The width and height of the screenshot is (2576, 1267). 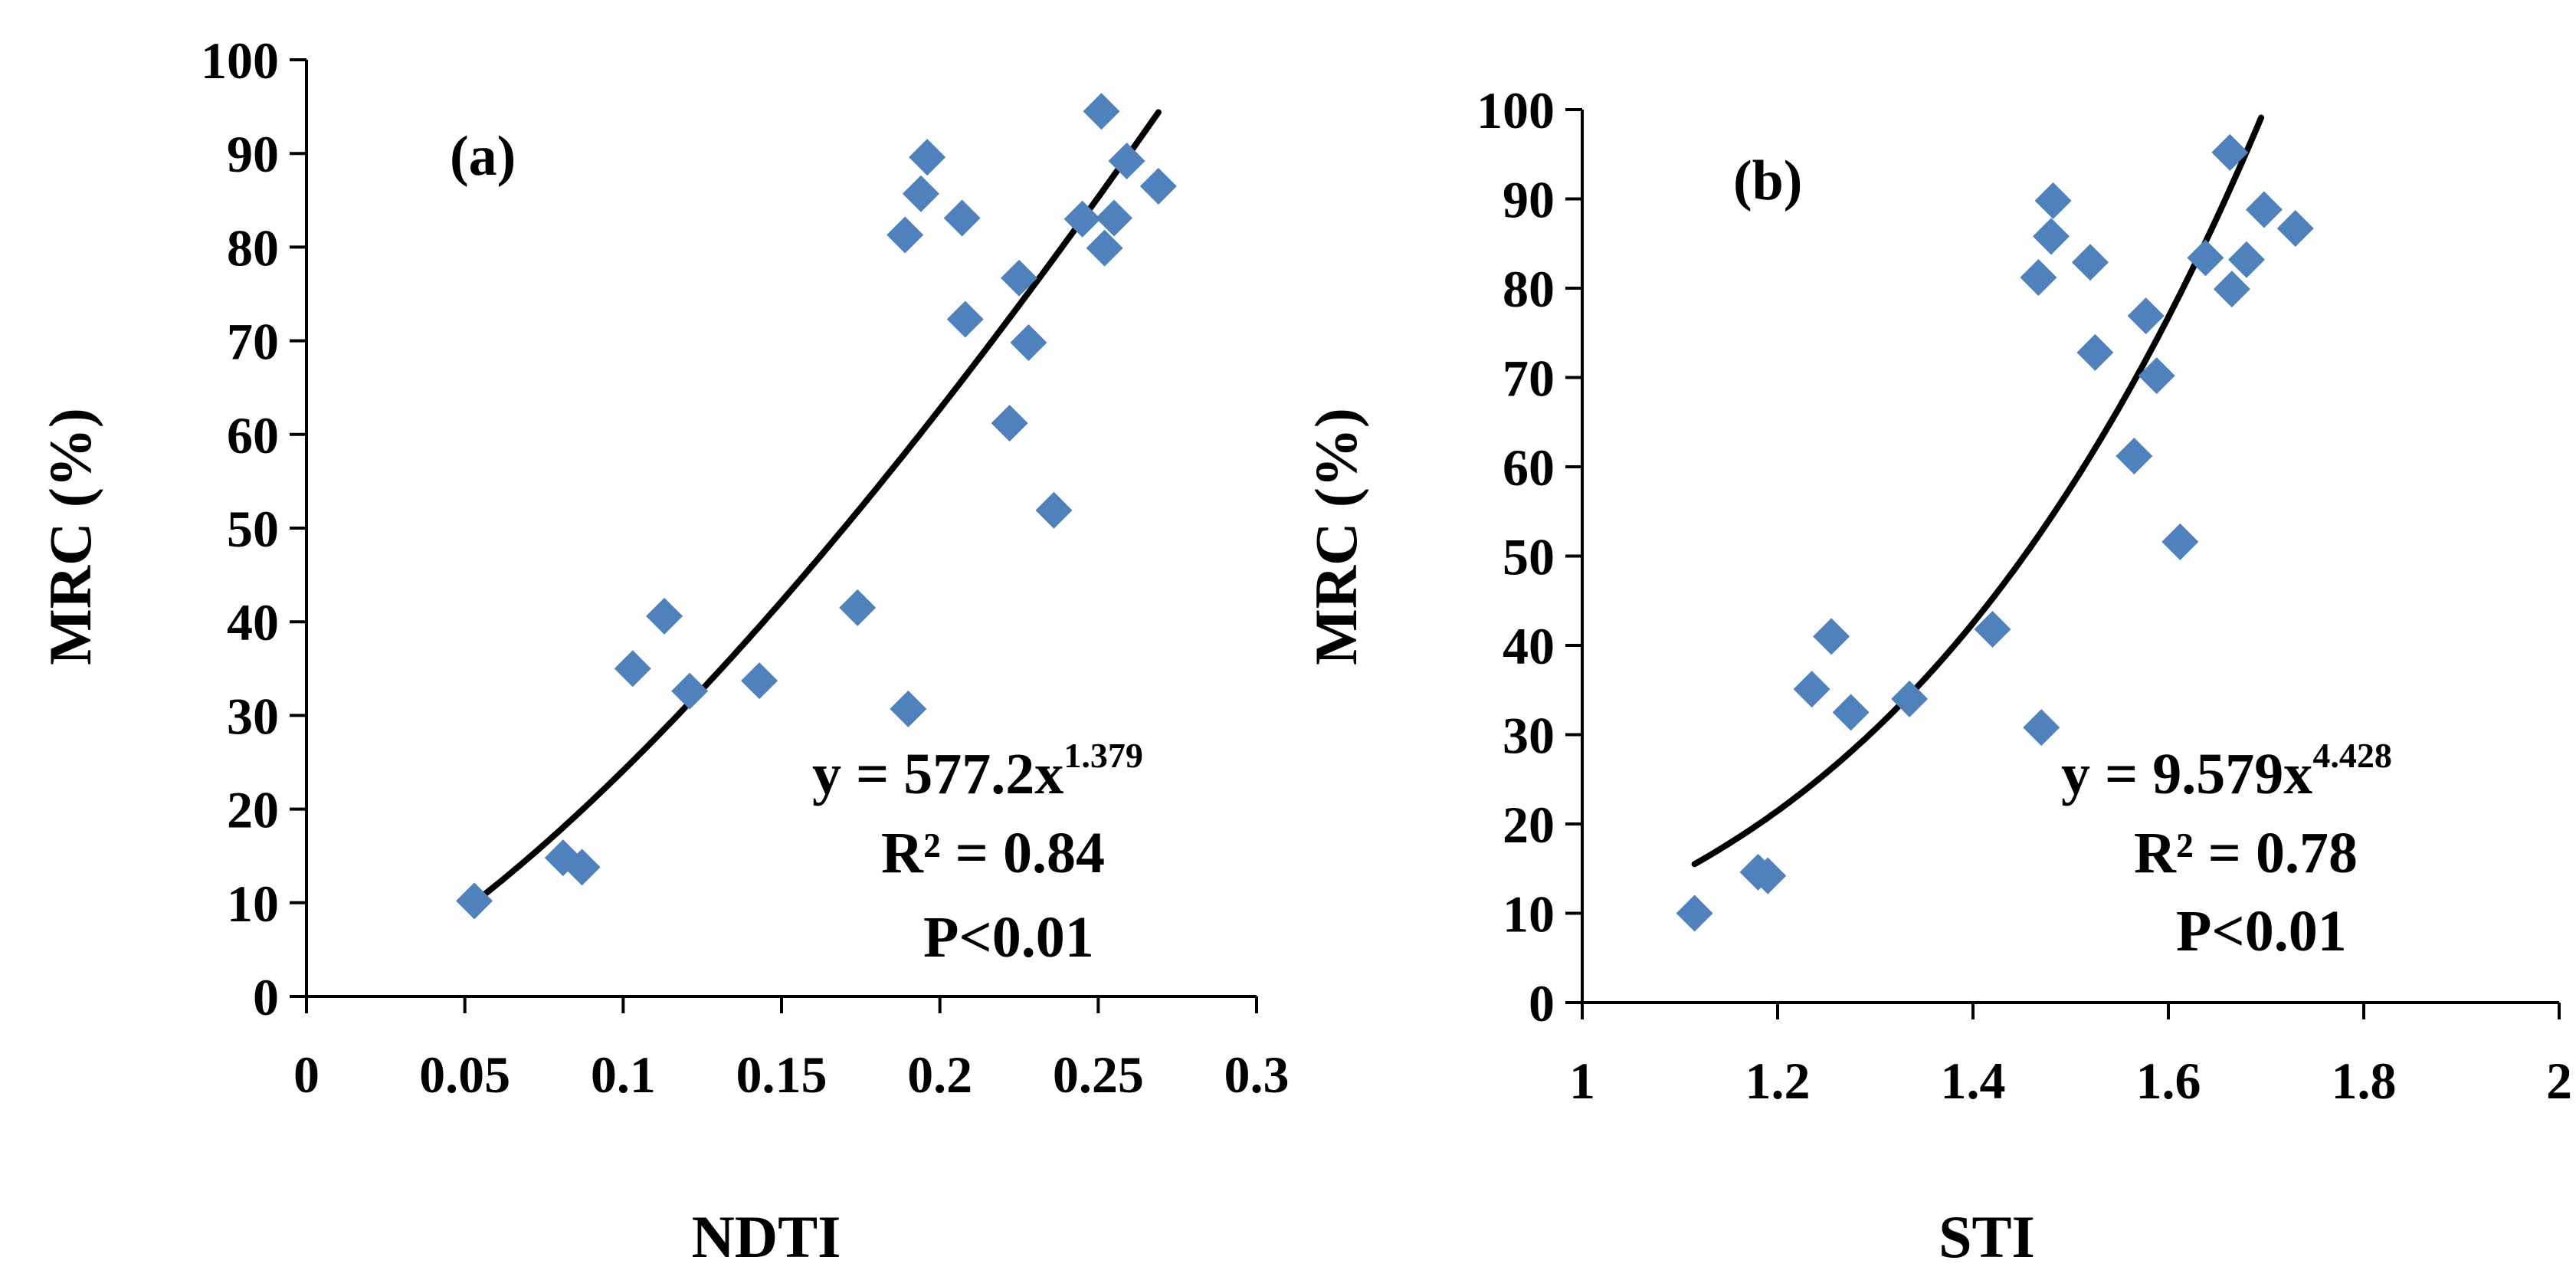 What do you see at coordinates (1257, 1074) in the screenshot?
I see `x-tick-label: 0.3` at bounding box center [1257, 1074].